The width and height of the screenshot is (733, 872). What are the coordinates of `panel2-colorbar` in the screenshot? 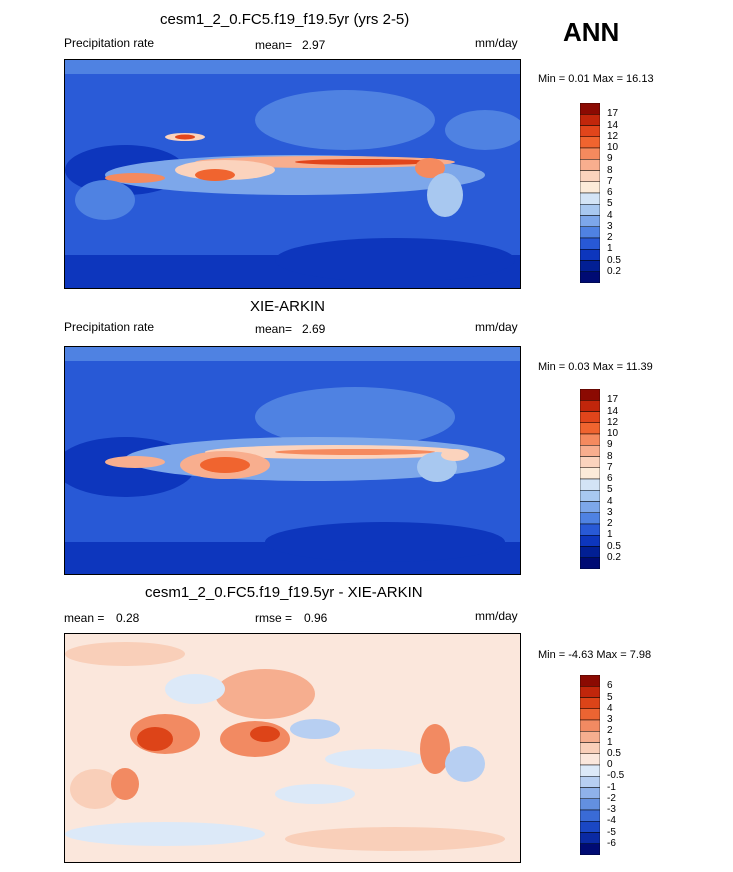 It's located at (590, 479).